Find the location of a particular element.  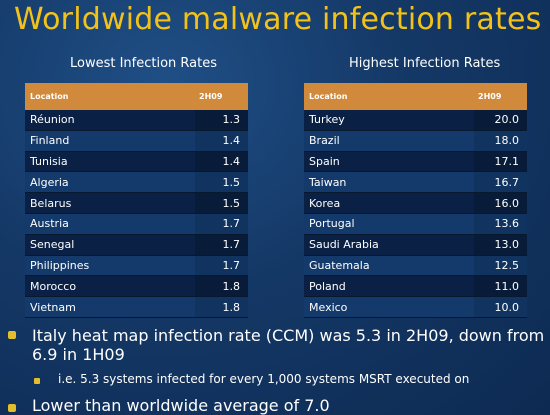

row-value: 13.0 is located at coordinates (500, 244).